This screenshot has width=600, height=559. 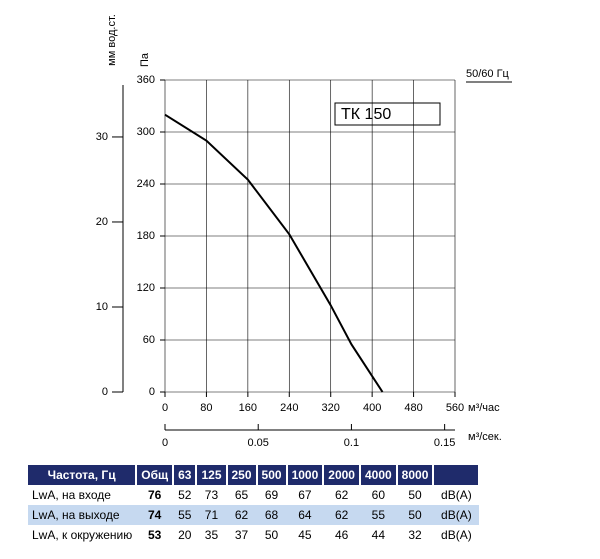 What do you see at coordinates (271, 495) in the screenshot?
I see `cell: 69` at bounding box center [271, 495].